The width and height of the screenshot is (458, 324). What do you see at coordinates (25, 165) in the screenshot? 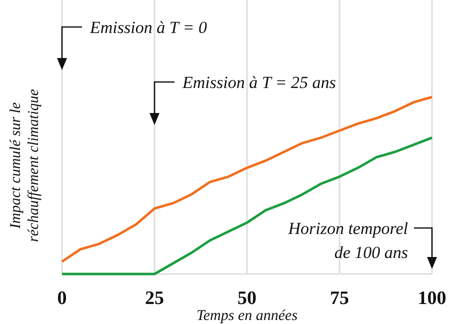
I see `y-axis-title: Impact cumulé sur le réchauffement climatique` at bounding box center [25, 165].